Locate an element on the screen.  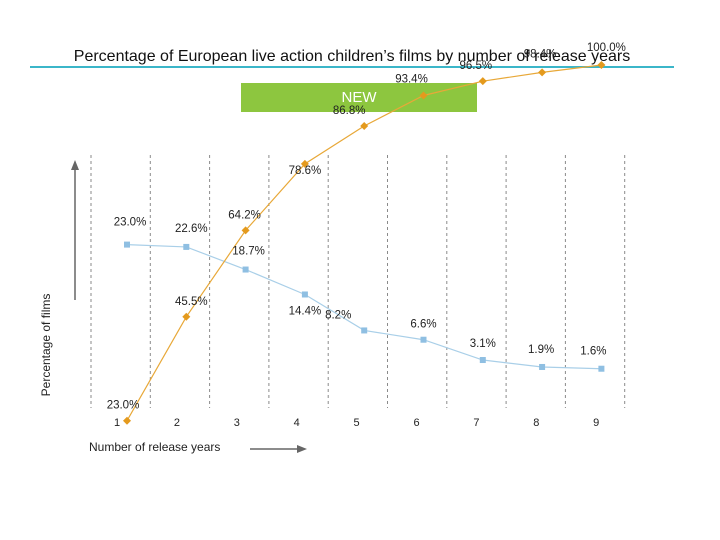
orange-data-label: 98.4% is located at coordinates (540, 54).